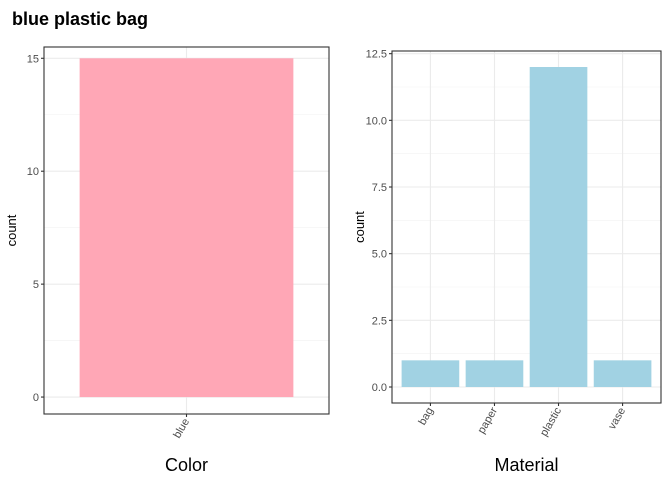 This screenshot has width=672, height=480. What do you see at coordinates (526, 465) in the screenshot?
I see `x-axis-title: Material` at bounding box center [526, 465].